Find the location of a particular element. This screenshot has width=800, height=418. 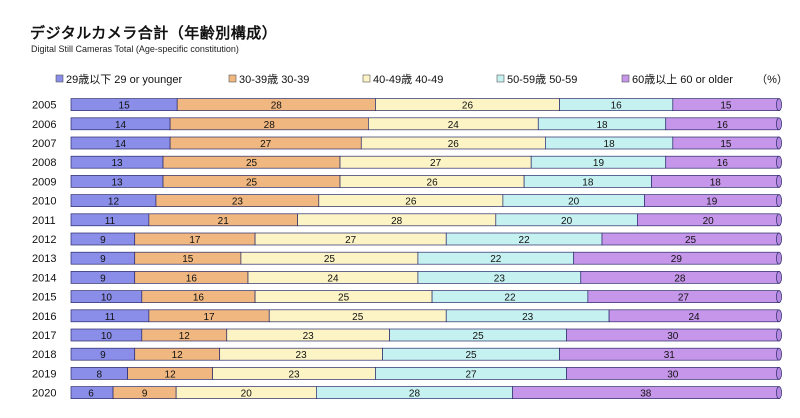

category-label: 2016 is located at coordinates (44, 317).